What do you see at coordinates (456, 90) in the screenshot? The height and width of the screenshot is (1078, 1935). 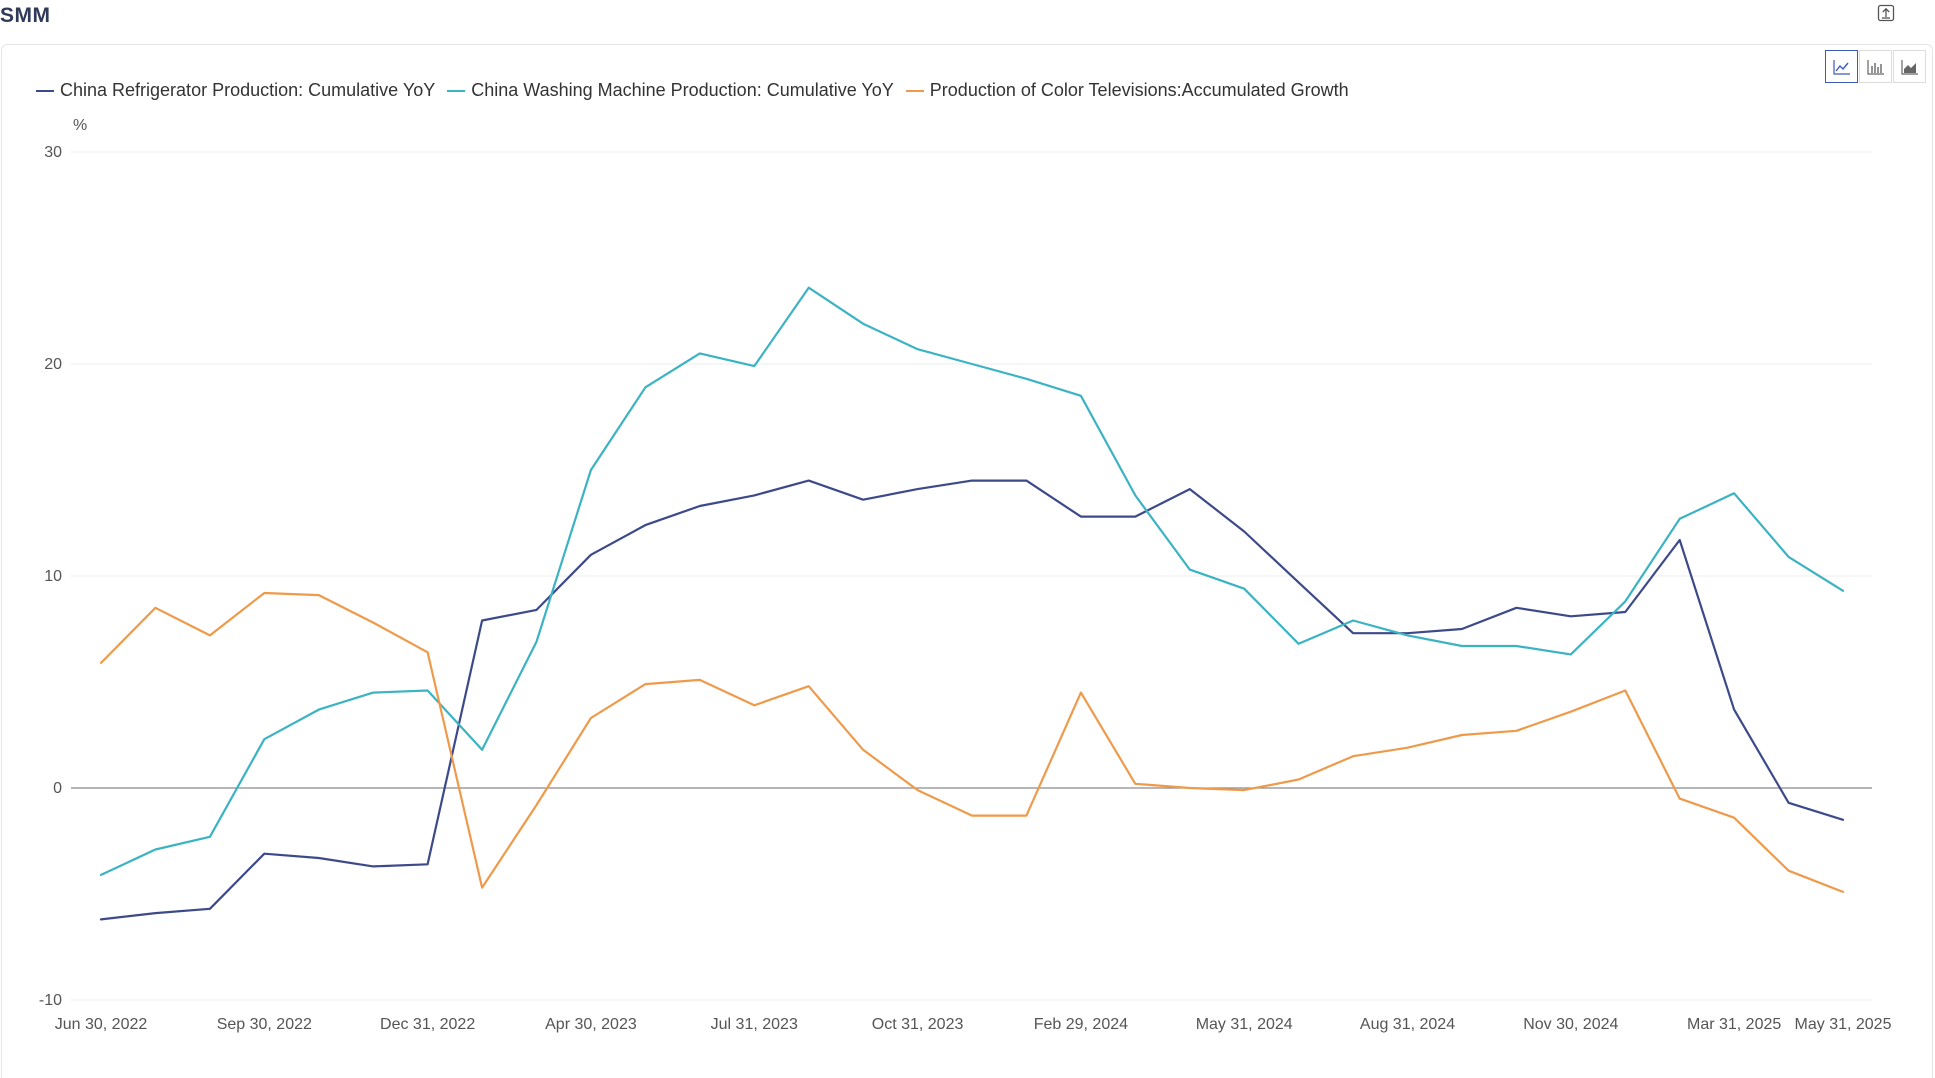 I see `legend-swatch-washing-machine` at bounding box center [456, 90].